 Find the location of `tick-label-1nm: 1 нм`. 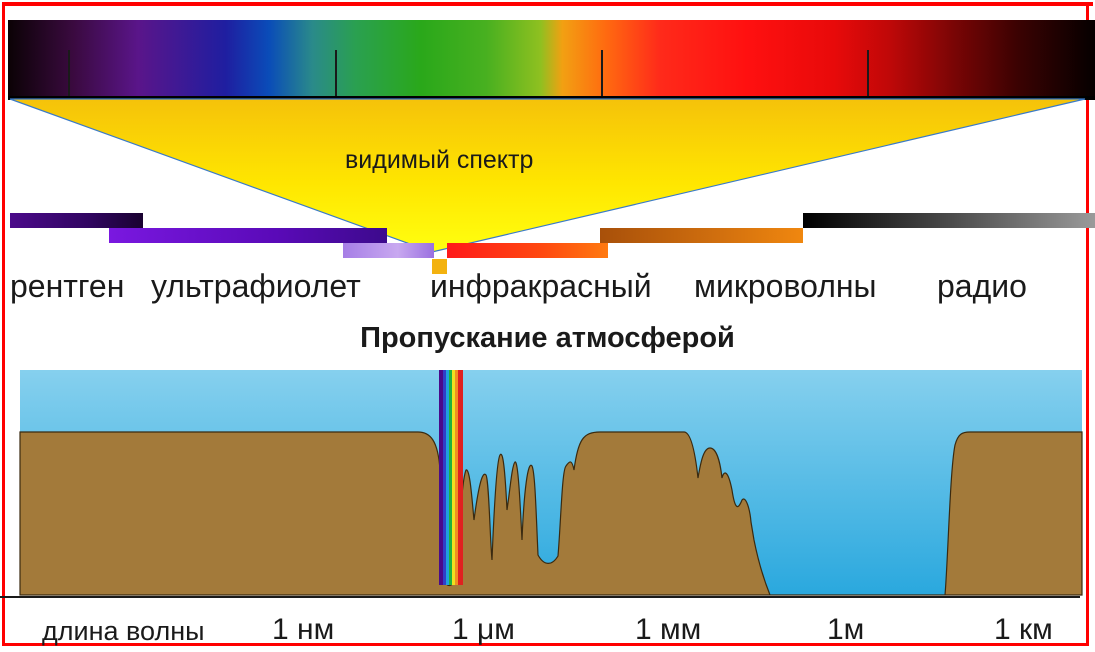

tick-label-1nm: 1 нм is located at coordinates (303, 629).